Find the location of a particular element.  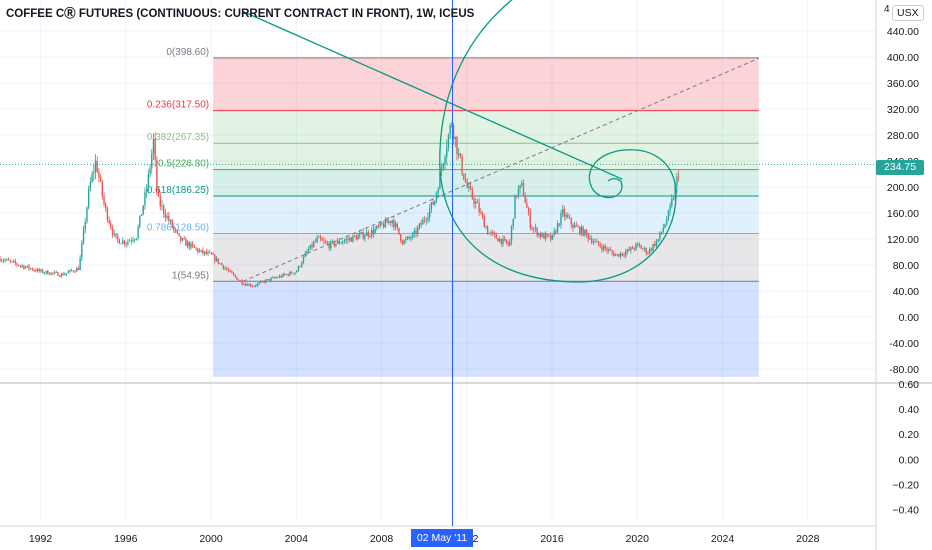

y-tick-label: 160.00 is located at coordinates (903, 214).